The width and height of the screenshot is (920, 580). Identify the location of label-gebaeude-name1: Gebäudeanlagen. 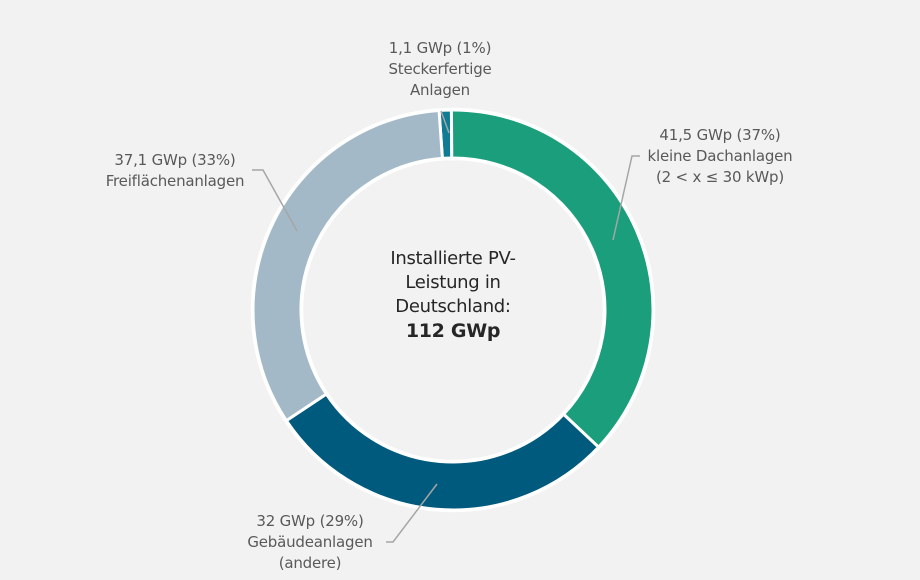
(310, 542).